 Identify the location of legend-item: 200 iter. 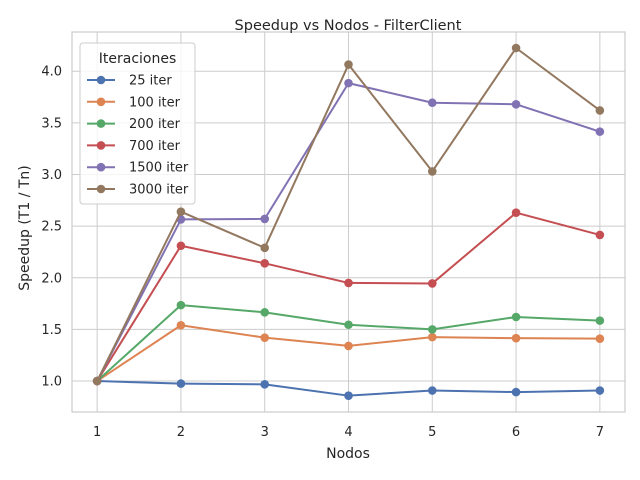
(134, 124).